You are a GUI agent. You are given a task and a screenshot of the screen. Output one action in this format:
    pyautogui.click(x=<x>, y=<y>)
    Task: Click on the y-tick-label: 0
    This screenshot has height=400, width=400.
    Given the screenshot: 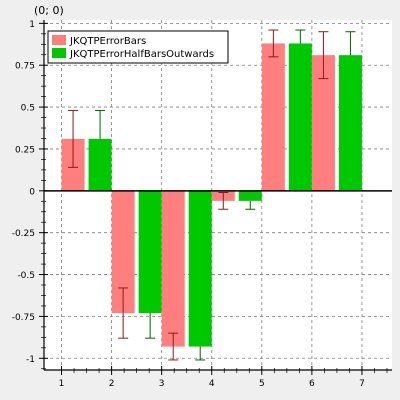 What is the action you would take?
    pyautogui.click(x=32, y=192)
    